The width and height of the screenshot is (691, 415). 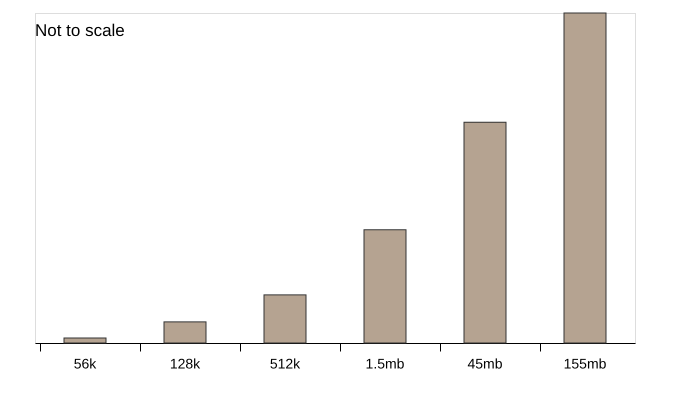 I want to click on x-tick-label: 155mb, so click(x=585, y=364).